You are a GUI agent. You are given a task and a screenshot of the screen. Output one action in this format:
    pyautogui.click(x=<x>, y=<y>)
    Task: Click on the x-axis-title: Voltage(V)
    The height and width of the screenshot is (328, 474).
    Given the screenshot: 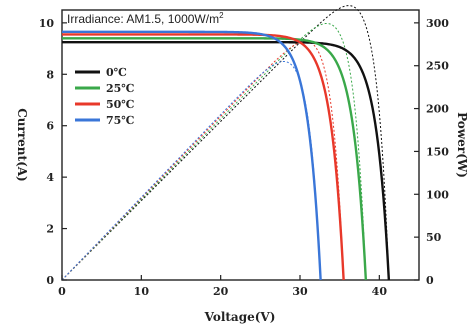 What is the action you would take?
    pyautogui.click(x=240, y=317)
    